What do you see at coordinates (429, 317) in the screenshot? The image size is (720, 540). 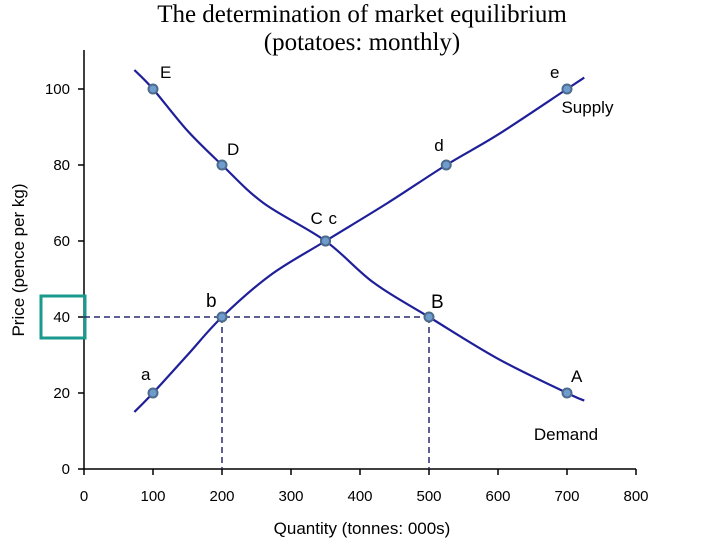 I see `demand-point-B` at bounding box center [429, 317].